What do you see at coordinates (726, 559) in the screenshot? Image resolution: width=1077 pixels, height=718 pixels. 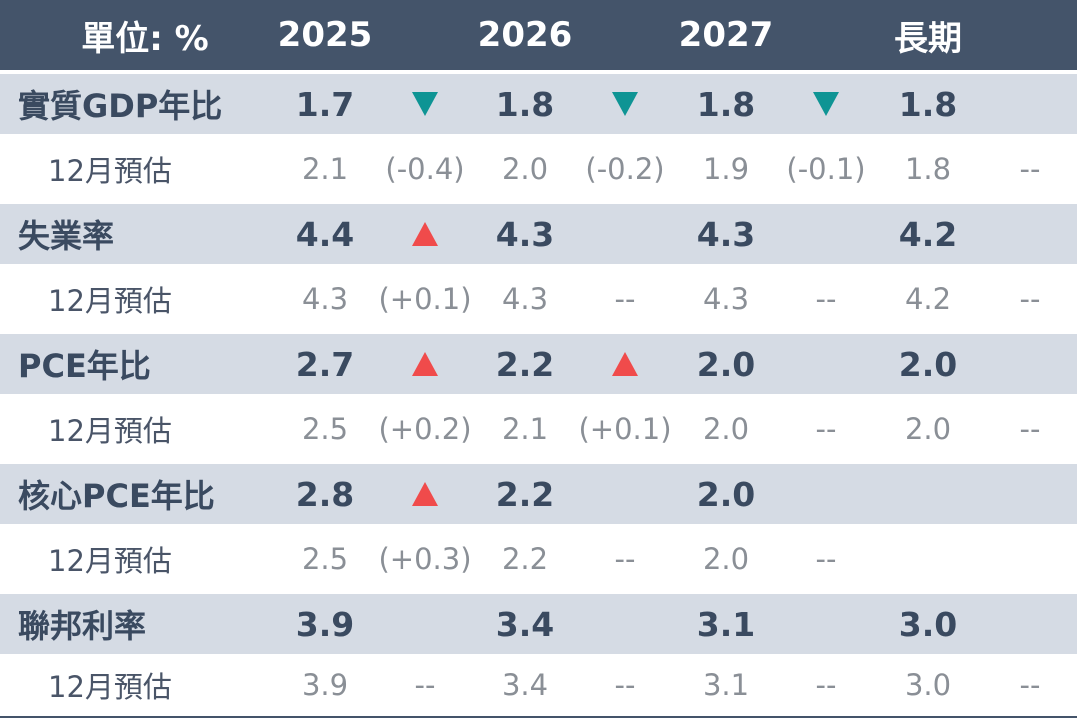 I see `prev-value-2027: 2.0` at bounding box center [726, 559].